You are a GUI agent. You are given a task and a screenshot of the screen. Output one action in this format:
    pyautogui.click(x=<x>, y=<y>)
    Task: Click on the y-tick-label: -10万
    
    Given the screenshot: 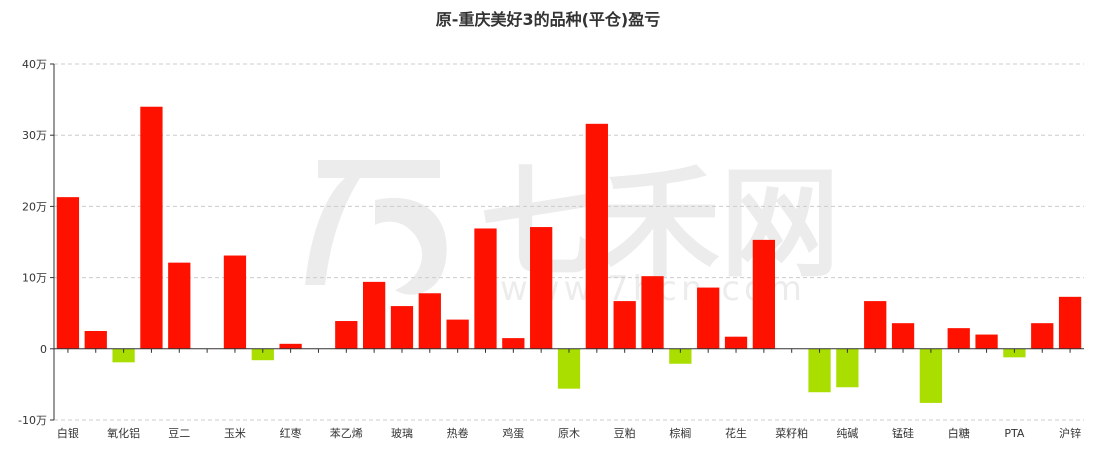 What is the action you would take?
    pyautogui.click(x=32, y=420)
    